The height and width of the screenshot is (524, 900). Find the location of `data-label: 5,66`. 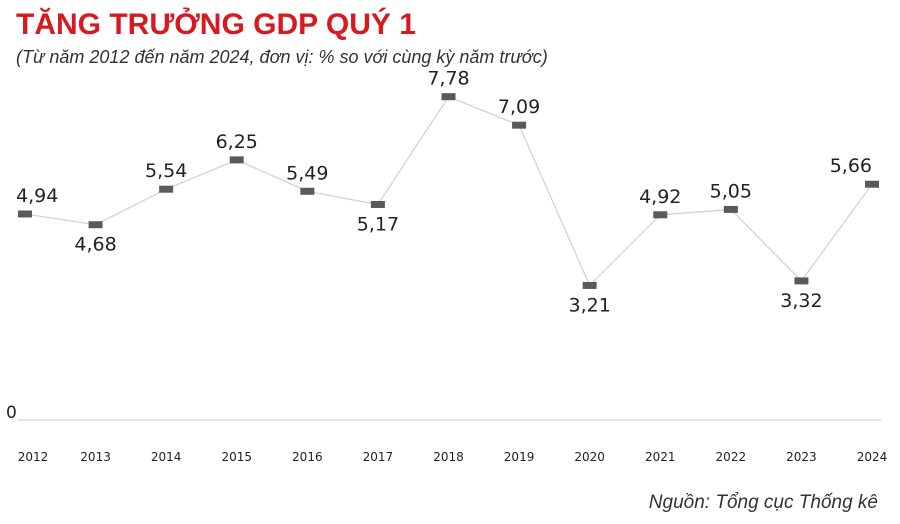

data-label: 5,66 is located at coordinates (851, 166).